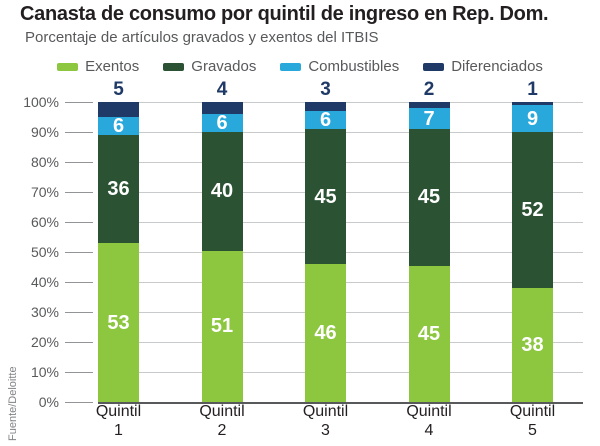  I want to click on y-tick-label: 50%, so click(44, 252).